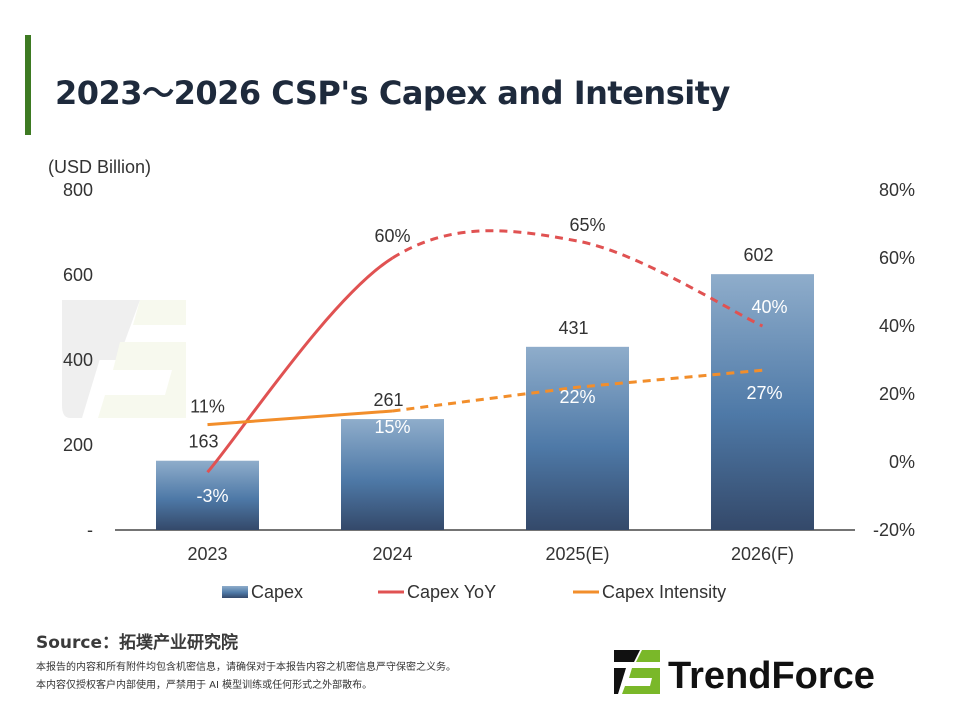 Image resolution: width=960 pixels, height=720 pixels. I want to click on data-label-intensity: 11%, so click(207, 407).